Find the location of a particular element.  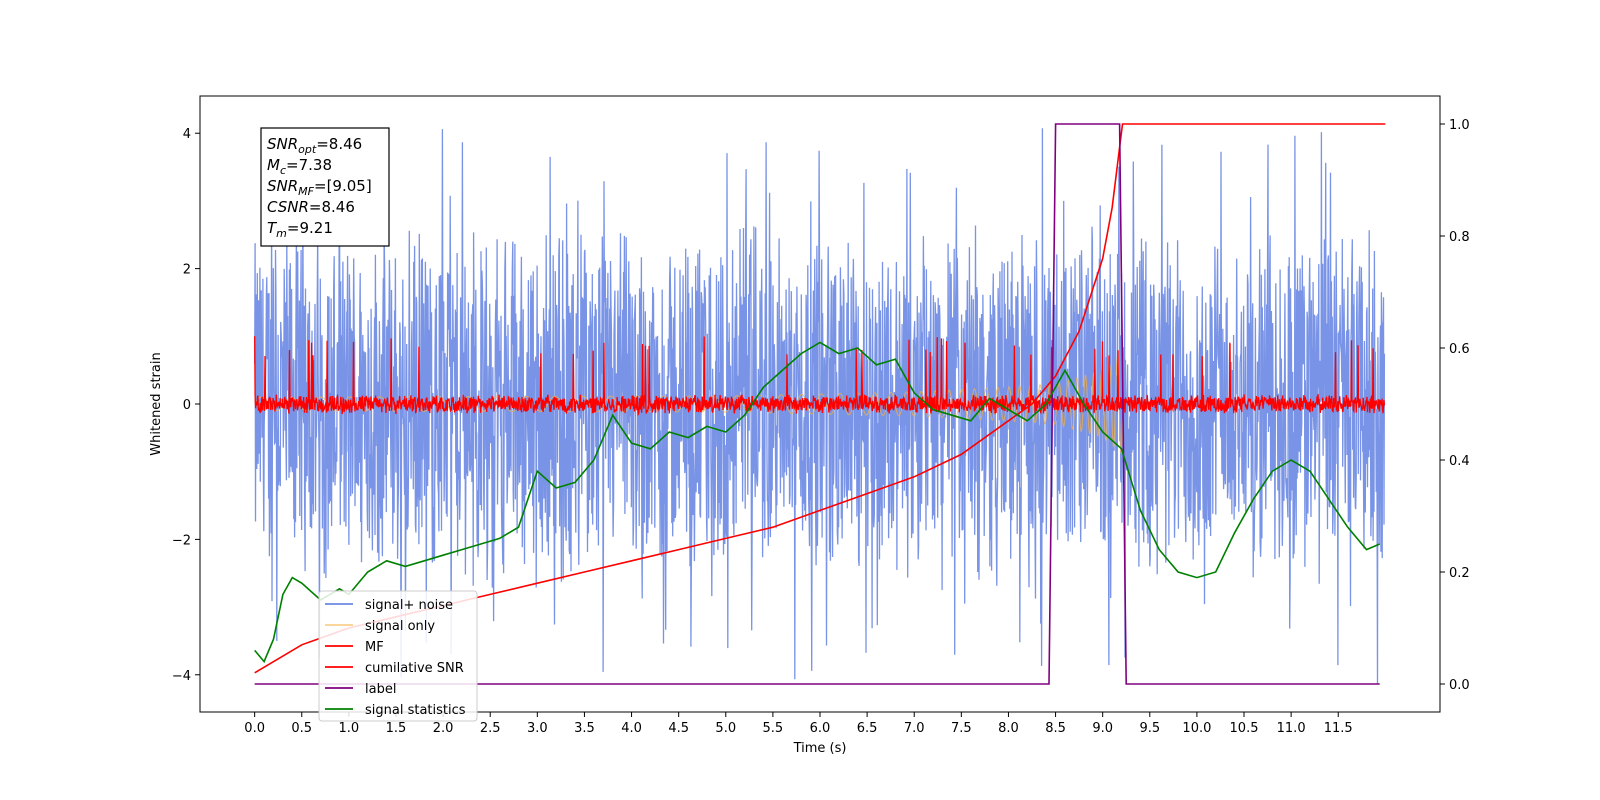

legend-label: label is located at coordinates (380, 689).